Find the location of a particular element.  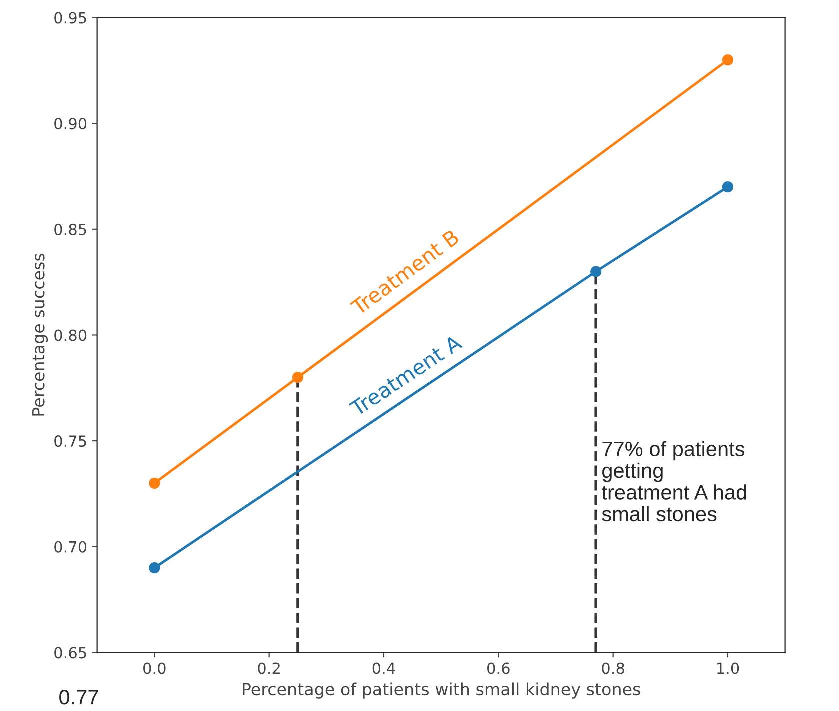

y-tick-label: 0.75 is located at coordinates (70, 442).